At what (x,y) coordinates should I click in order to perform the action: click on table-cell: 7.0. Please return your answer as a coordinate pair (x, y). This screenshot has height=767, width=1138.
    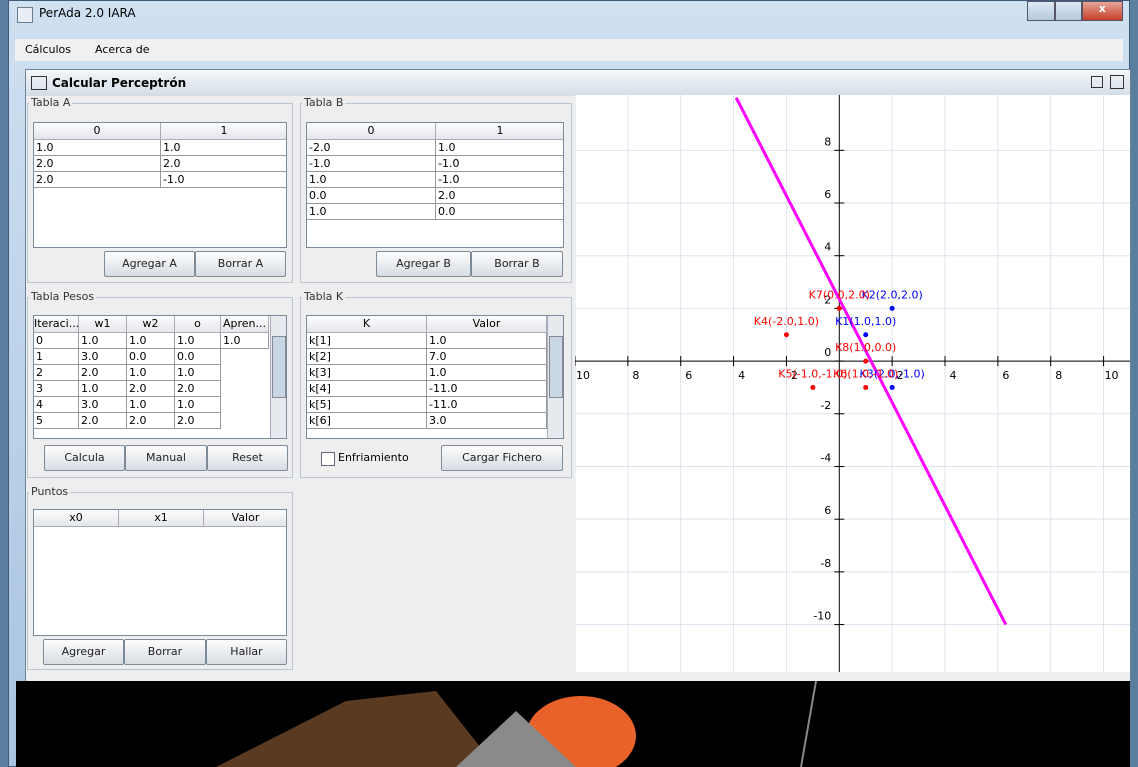
    Looking at the image, I should click on (487, 357).